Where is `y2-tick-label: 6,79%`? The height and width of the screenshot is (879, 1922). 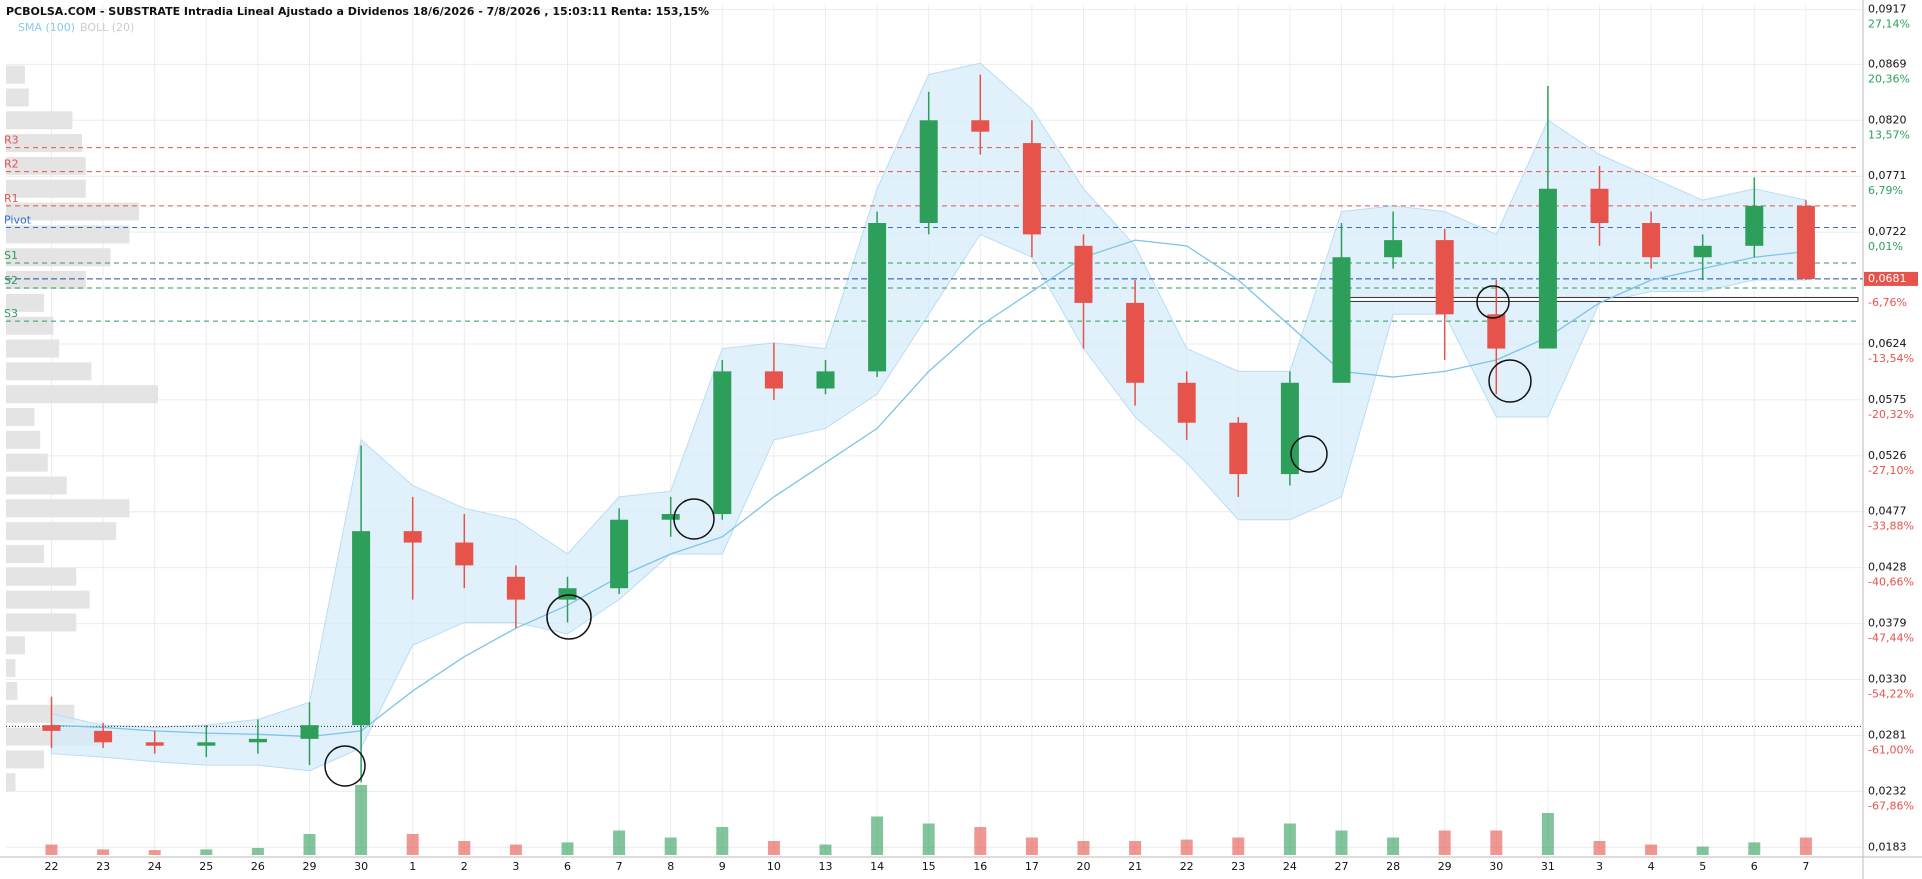
y2-tick-label: 6,79% is located at coordinates (1885, 190).